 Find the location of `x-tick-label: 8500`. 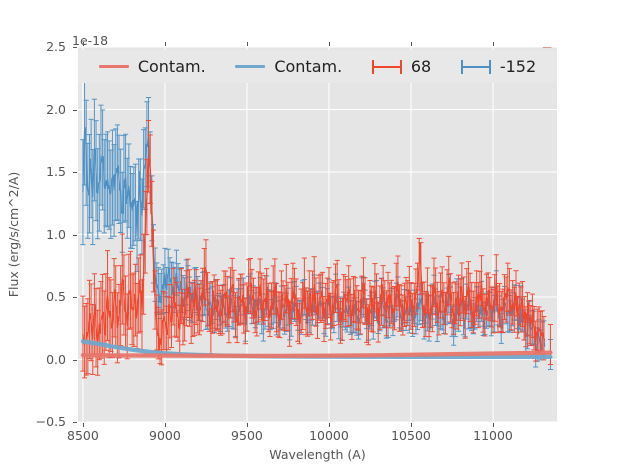

x-tick-label: 8500 is located at coordinates (83, 435).